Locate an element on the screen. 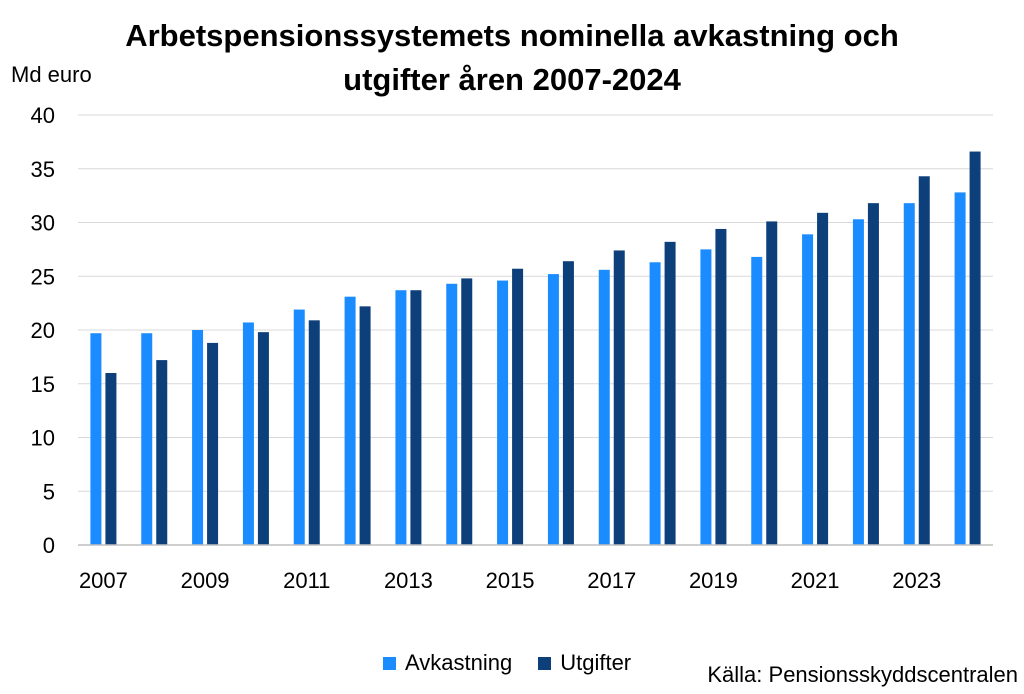  bar-avkastning-2023 is located at coordinates (909, 374).